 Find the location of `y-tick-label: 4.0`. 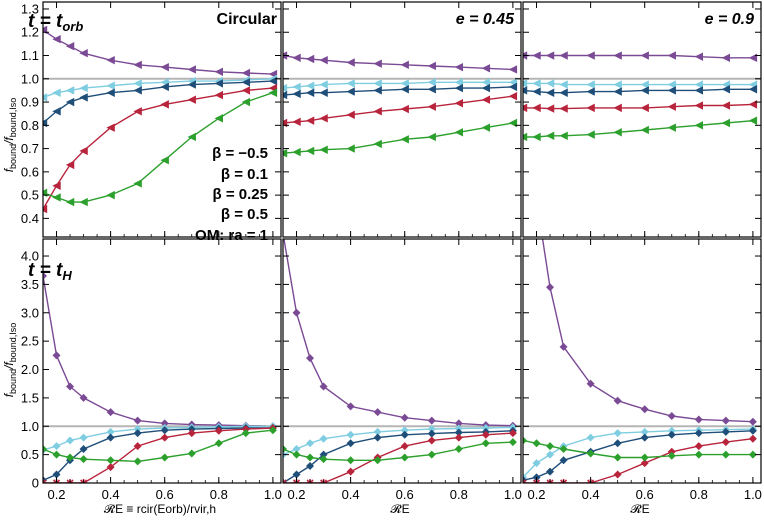

y-tick-label: 4.0 is located at coordinates (30, 256).